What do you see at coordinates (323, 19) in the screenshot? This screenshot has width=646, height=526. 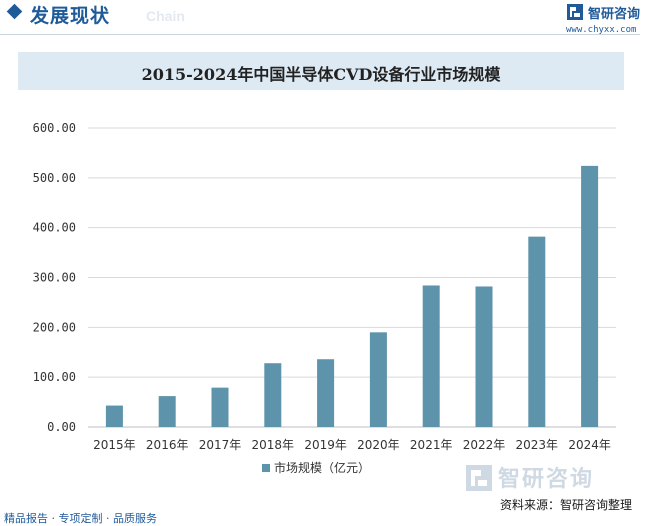 I see `header-bar: 发展现状 Chain 智研咨询 www.chyxx.com` at bounding box center [323, 19].